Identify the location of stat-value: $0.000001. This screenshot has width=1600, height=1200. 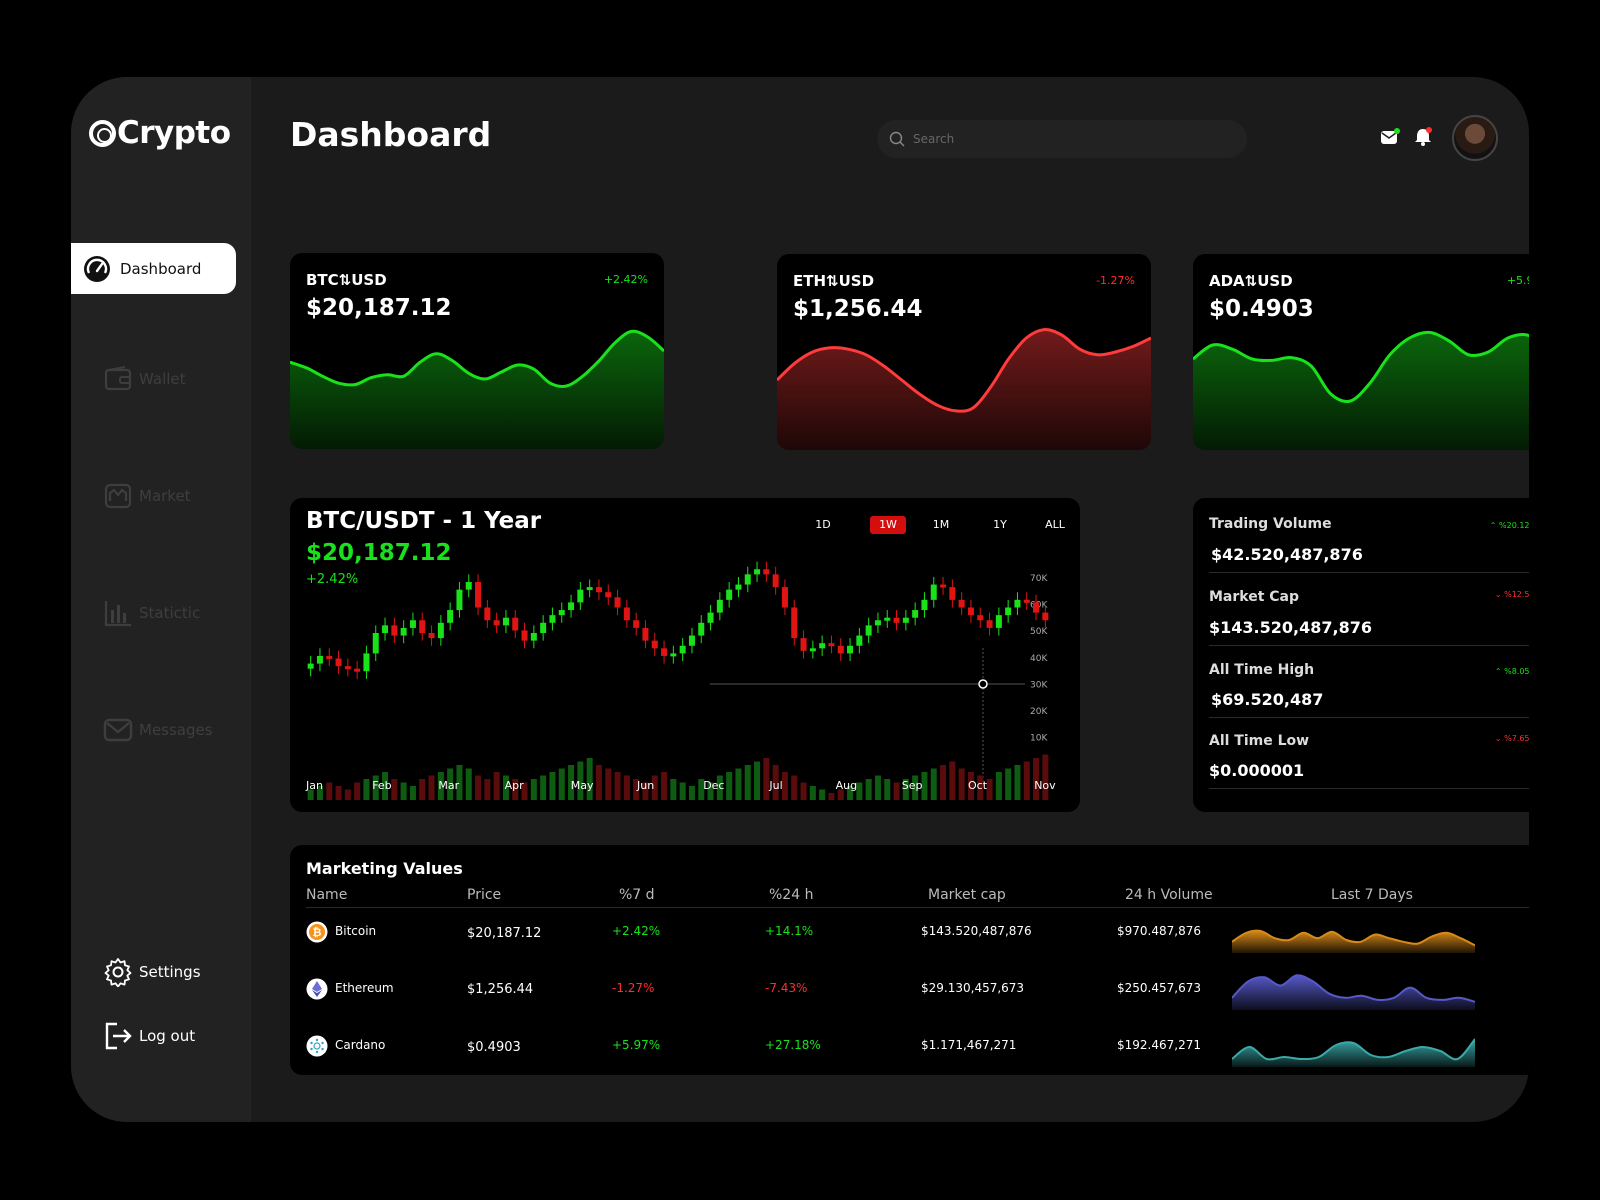
(1257, 770).